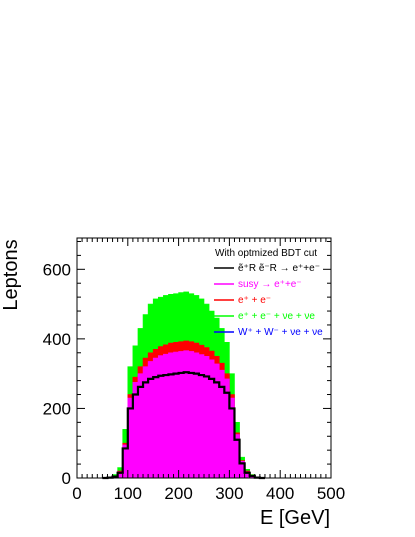  Describe the element at coordinates (57, 269) in the screenshot. I see `y-tick-label: 600` at that location.